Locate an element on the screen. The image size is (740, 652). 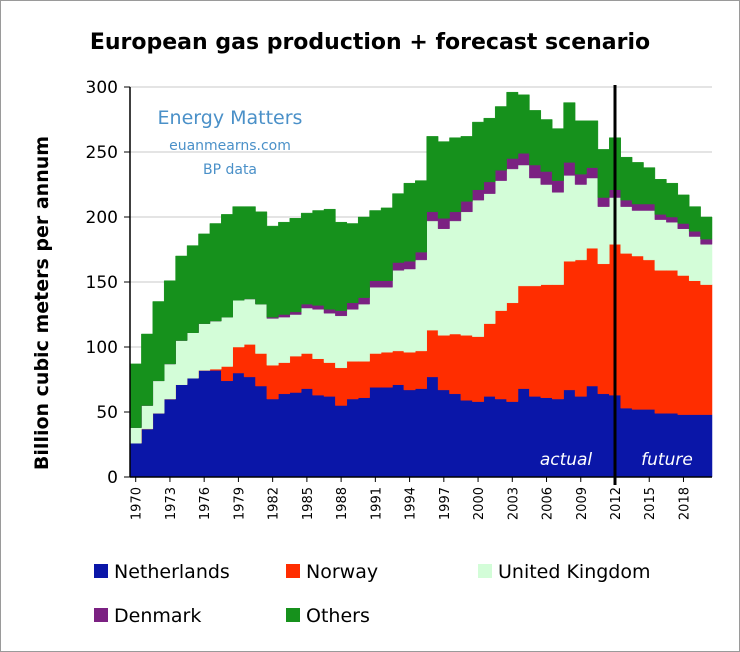
legend-label-united-kingdom: United Kingdom is located at coordinates (574, 572).